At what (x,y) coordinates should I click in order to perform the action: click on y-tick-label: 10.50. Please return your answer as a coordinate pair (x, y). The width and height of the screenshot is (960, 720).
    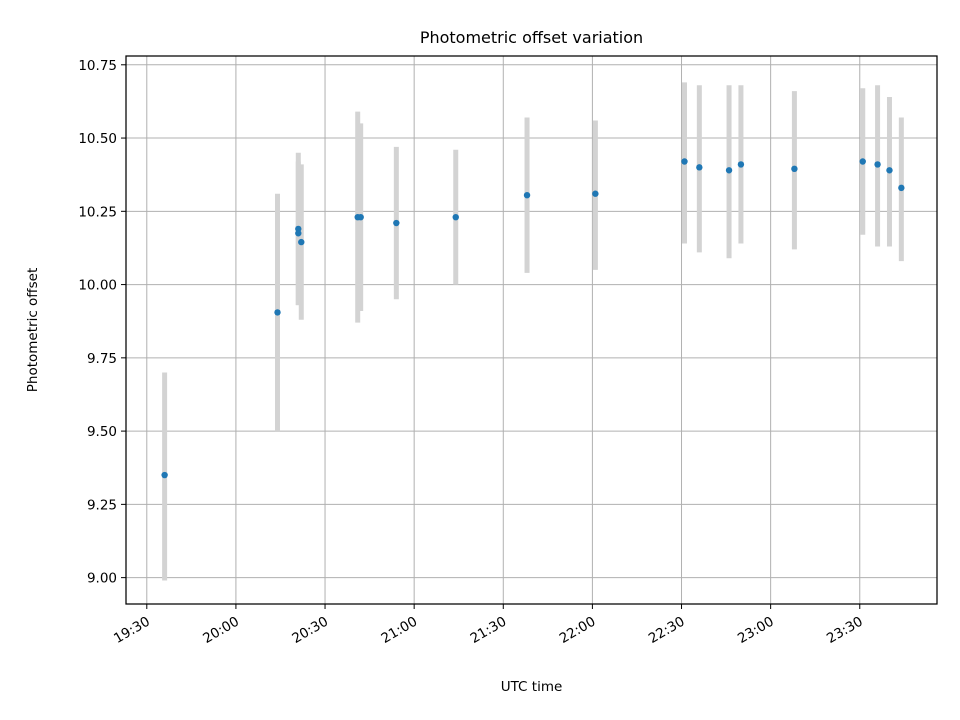
    Looking at the image, I should click on (97, 139).